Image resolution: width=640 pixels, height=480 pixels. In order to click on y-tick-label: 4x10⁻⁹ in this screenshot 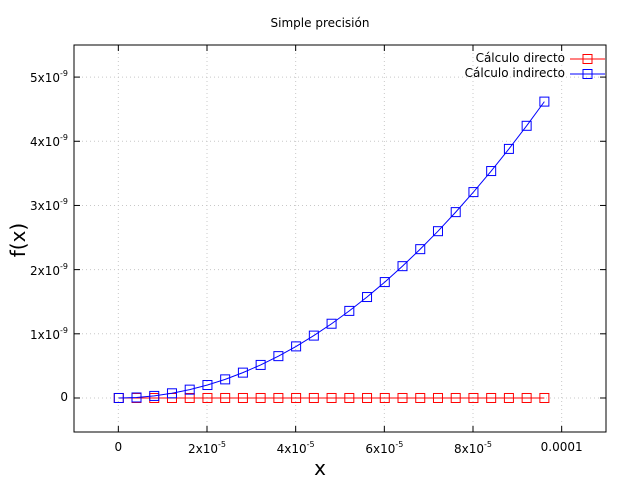, I will do `click(49, 141)`.